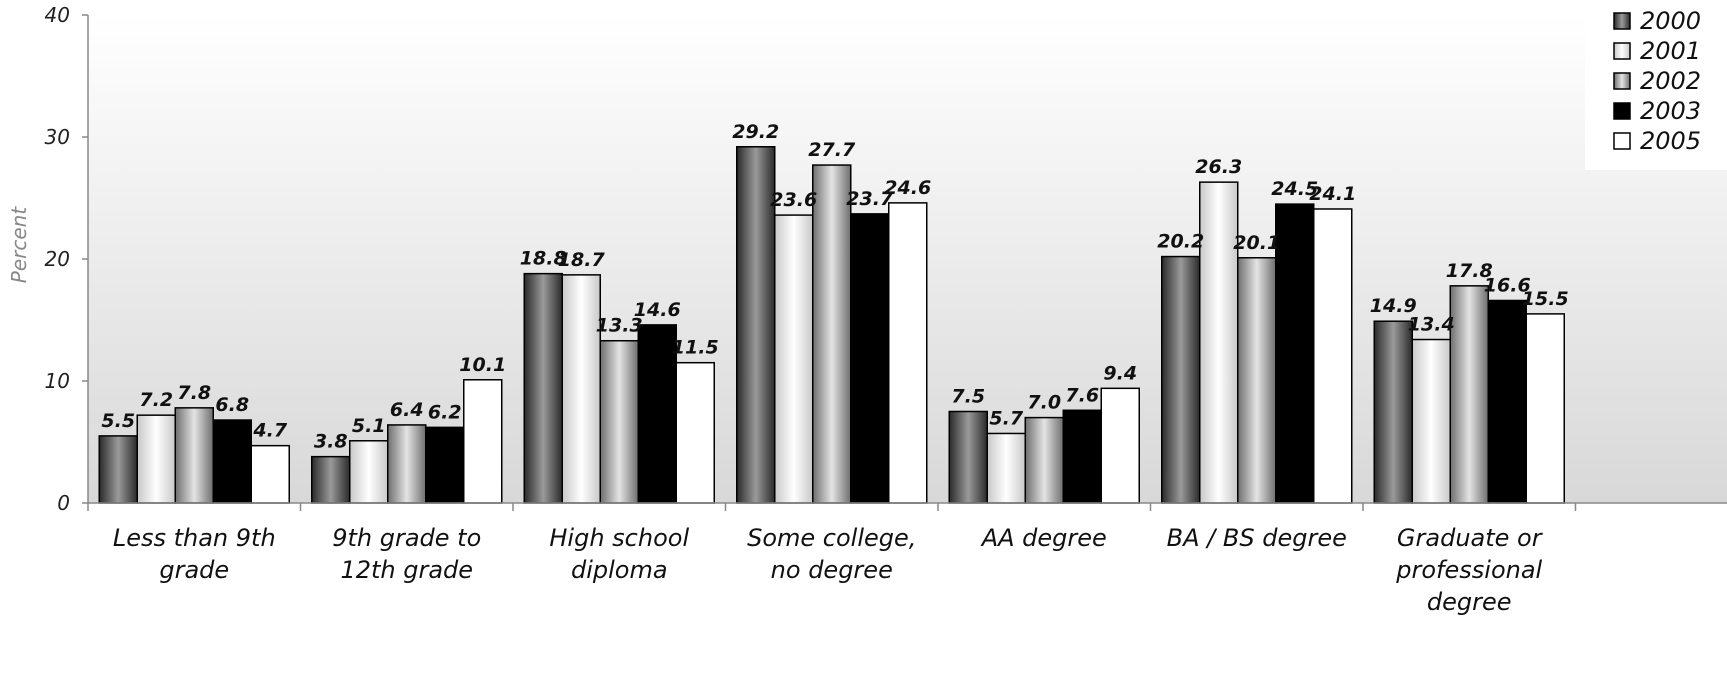  I want to click on data-label: 3.8, so click(331, 442).